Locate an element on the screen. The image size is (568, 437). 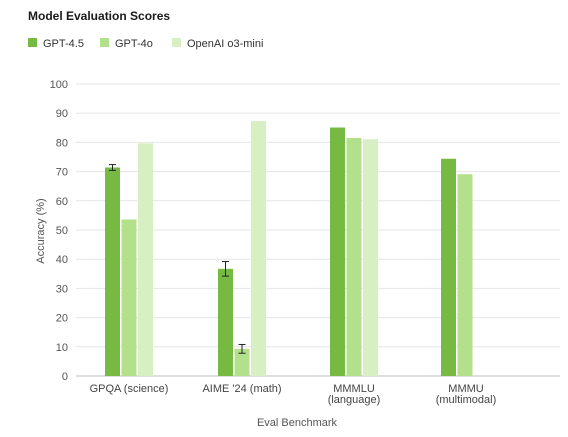
y-tick-label: 100 is located at coordinates (59, 85).